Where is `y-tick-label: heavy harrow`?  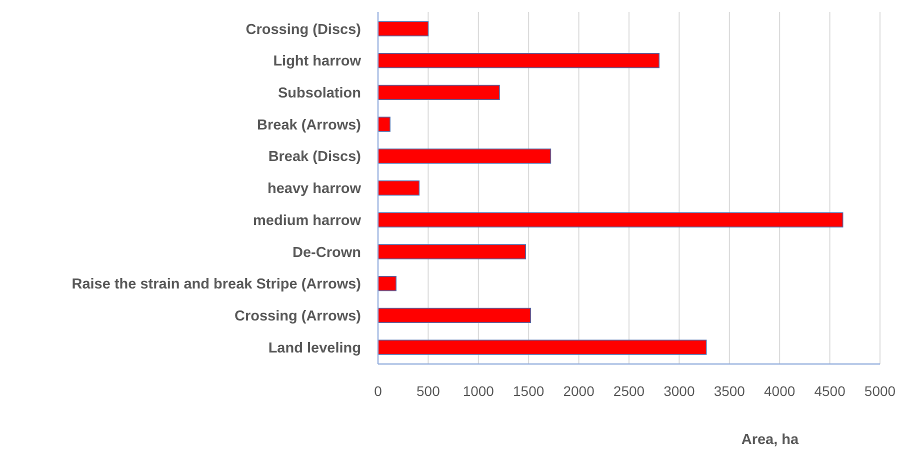 y-tick-label: heavy harrow is located at coordinates (315, 189).